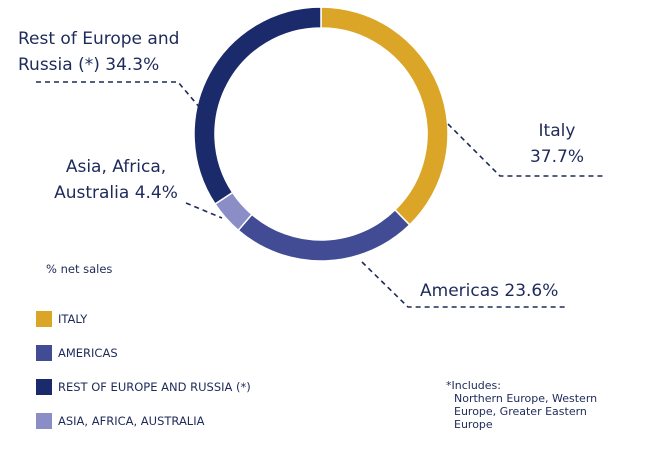 The width and height of the screenshot is (660, 468). Describe the element at coordinates (88, 353) in the screenshot. I see `legend-label: AMERICAS` at that location.